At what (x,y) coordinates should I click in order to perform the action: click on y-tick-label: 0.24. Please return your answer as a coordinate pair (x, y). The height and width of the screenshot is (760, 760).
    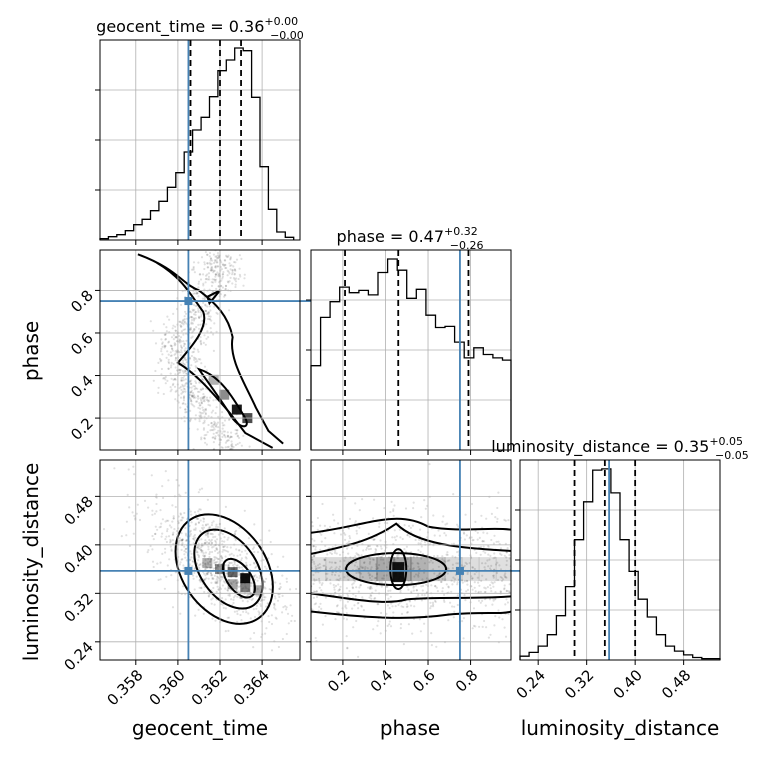
    Looking at the image, I should click on (78, 656).